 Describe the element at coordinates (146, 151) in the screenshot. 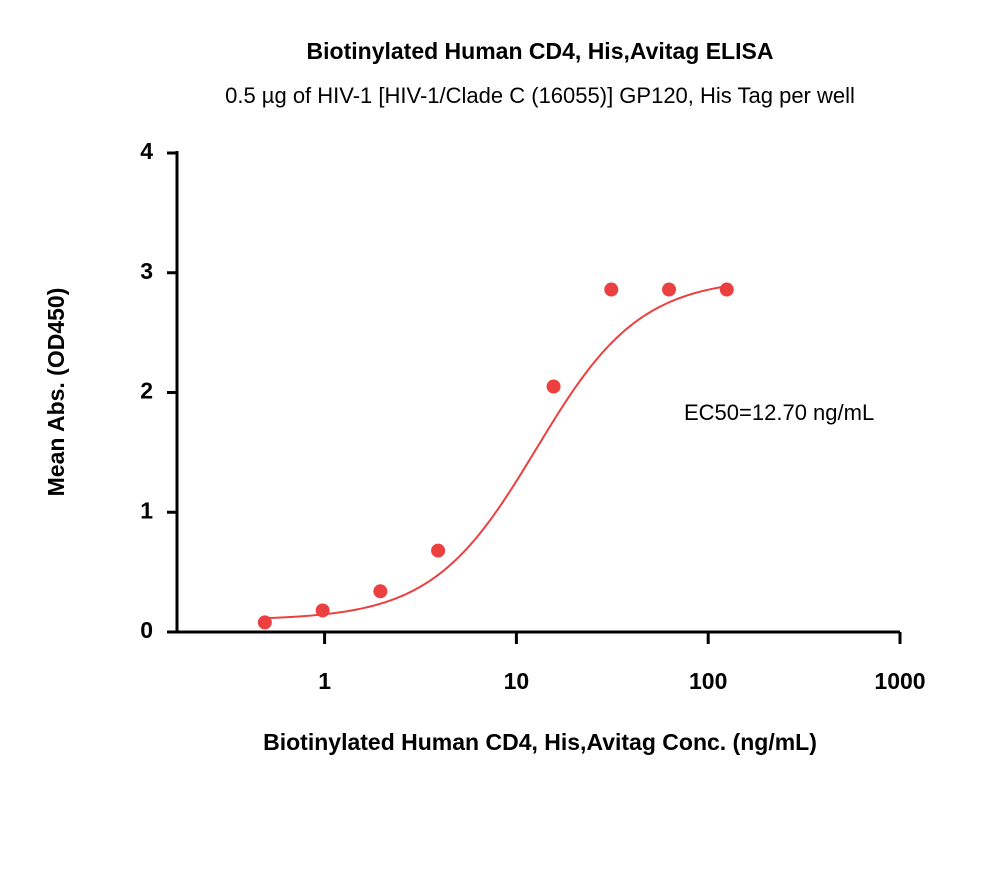

I see `y-tick-label: 4` at that location.